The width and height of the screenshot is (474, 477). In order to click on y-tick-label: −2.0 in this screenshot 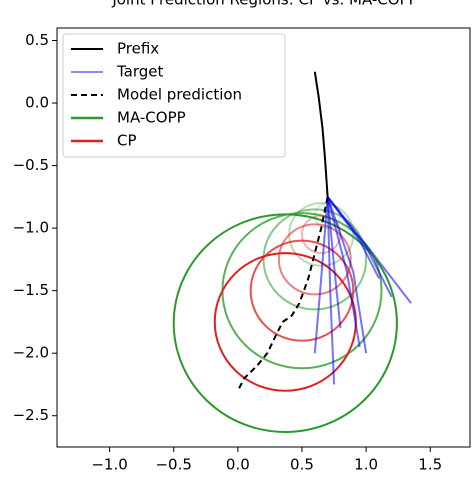, I will do `click(31, 353)`.